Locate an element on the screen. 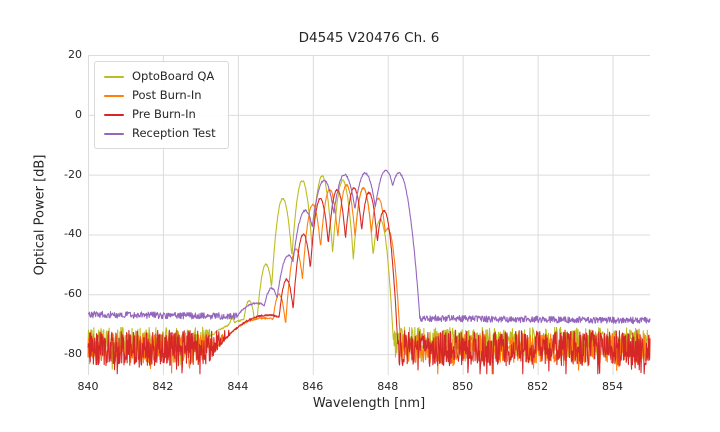  legend-item-pre-burn-in: Pre Burn-In is located at coordinates (160, 114).